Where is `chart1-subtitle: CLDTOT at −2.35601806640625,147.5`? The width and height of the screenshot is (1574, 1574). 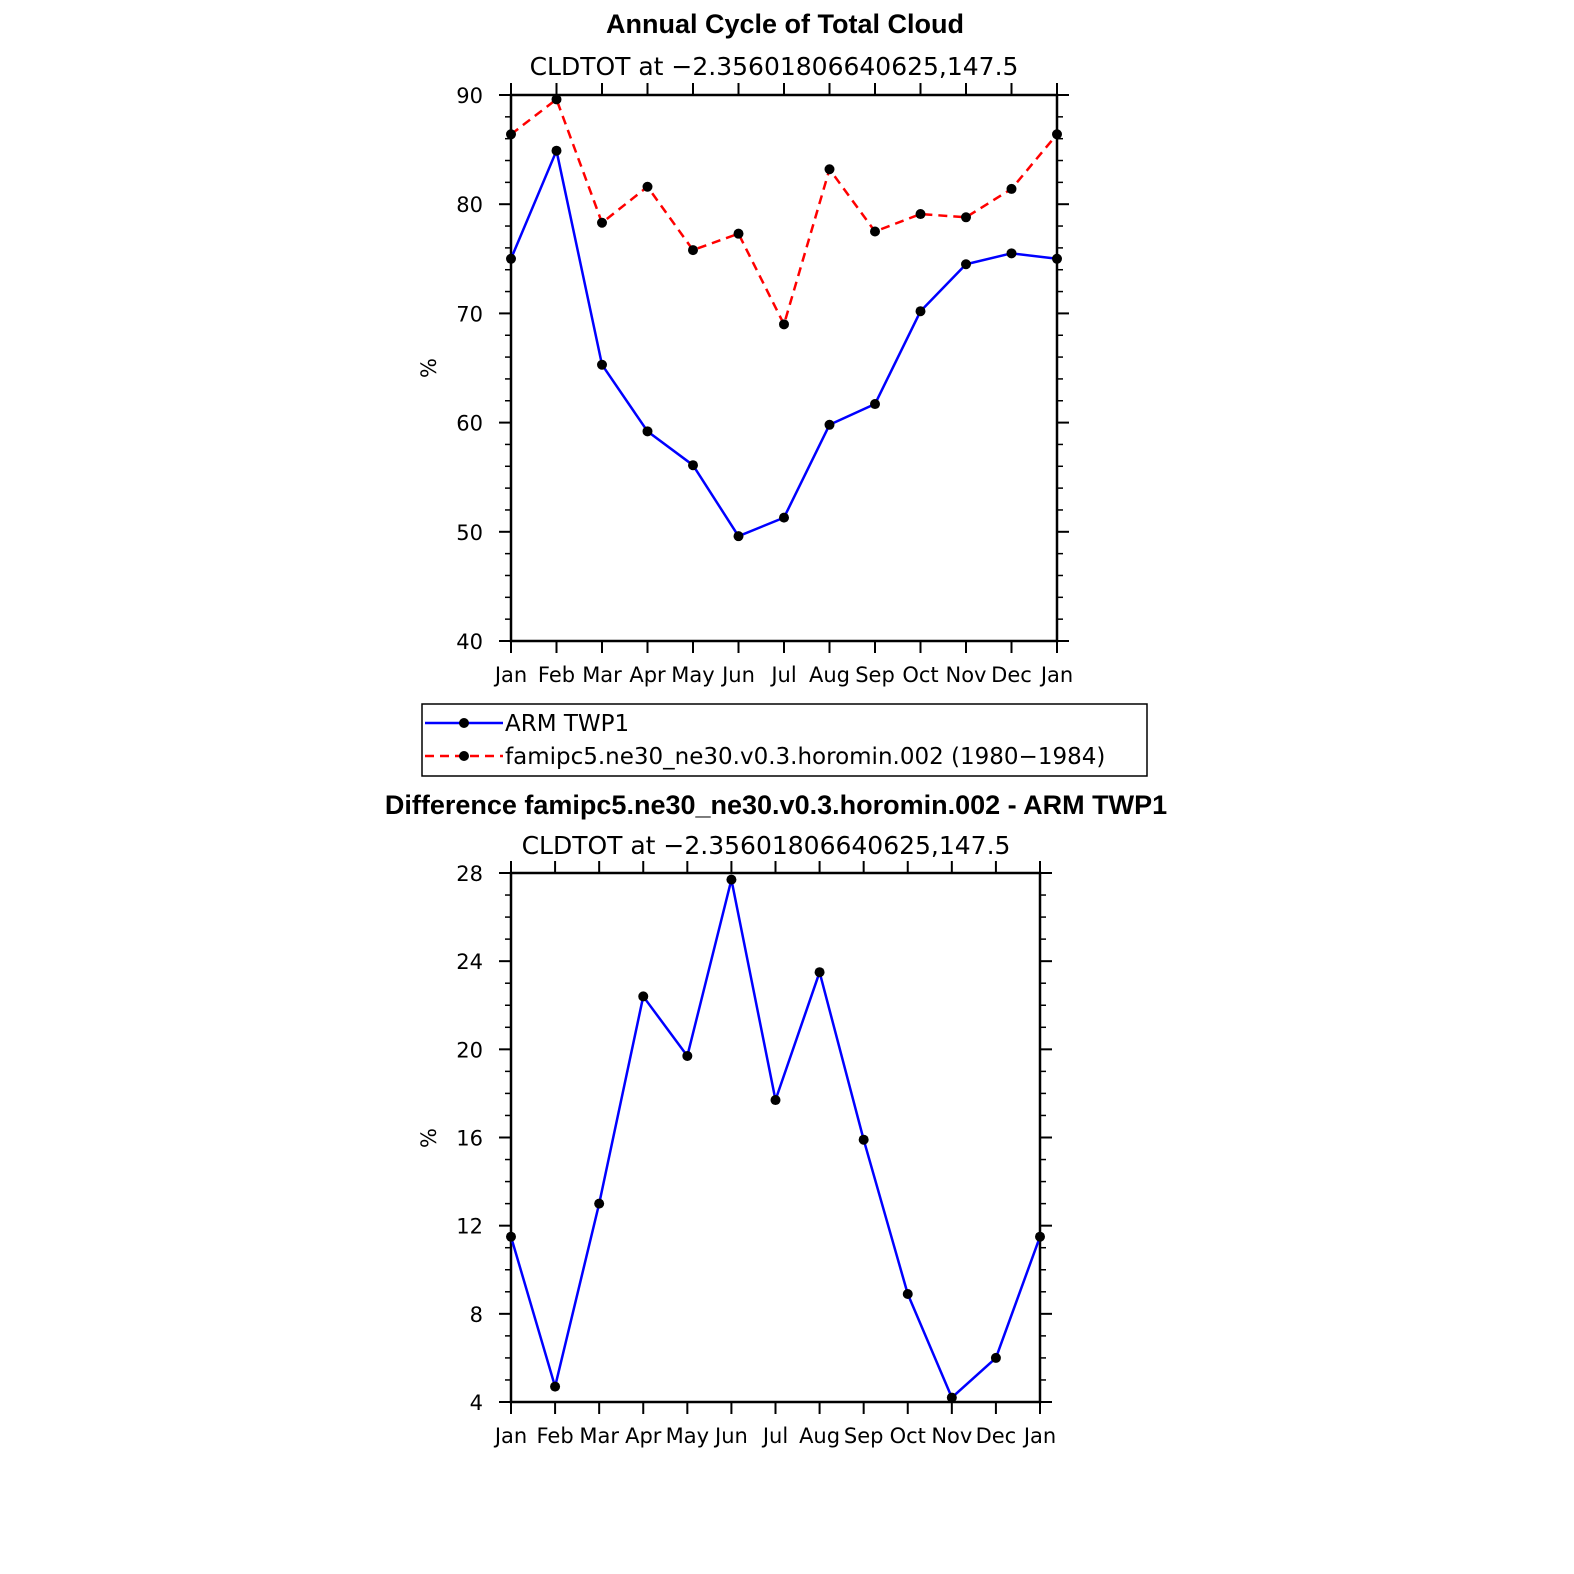
chart1-subtitle: CLDTOT at −2.35601806640625,147.5 is located at coordinates (774, 66).